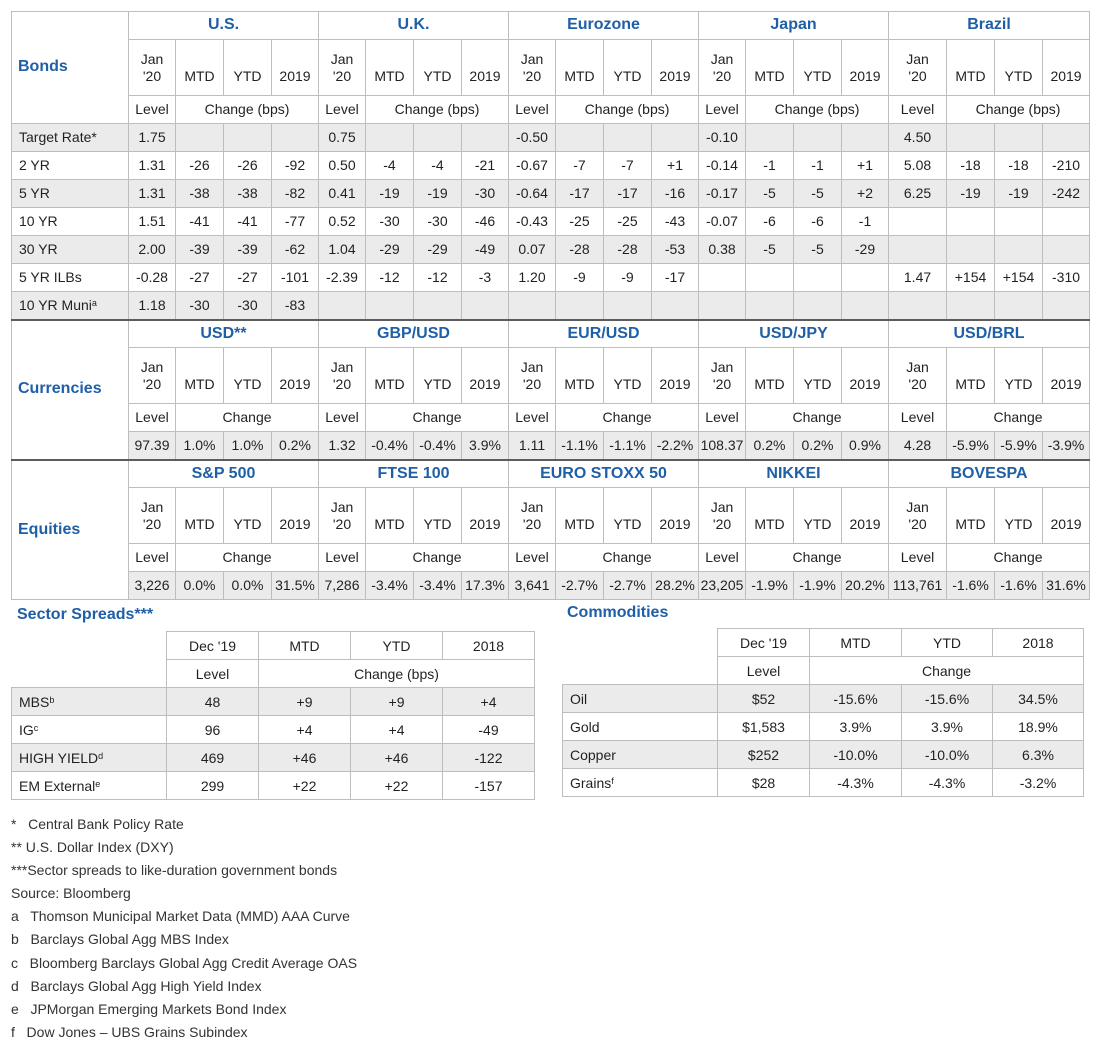 This screenshot has height=1059, width=1100. I want to click on value-cell: -10.0%, so click(947, 754).